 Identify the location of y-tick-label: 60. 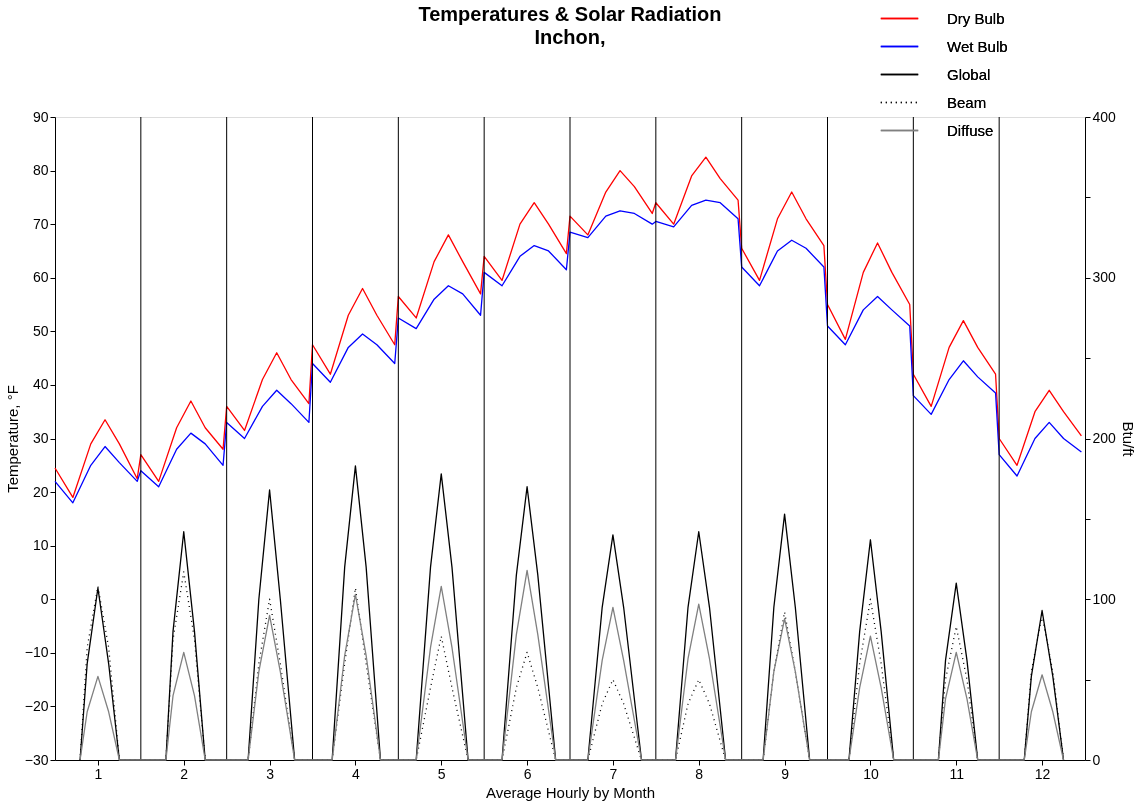
(40, 277).